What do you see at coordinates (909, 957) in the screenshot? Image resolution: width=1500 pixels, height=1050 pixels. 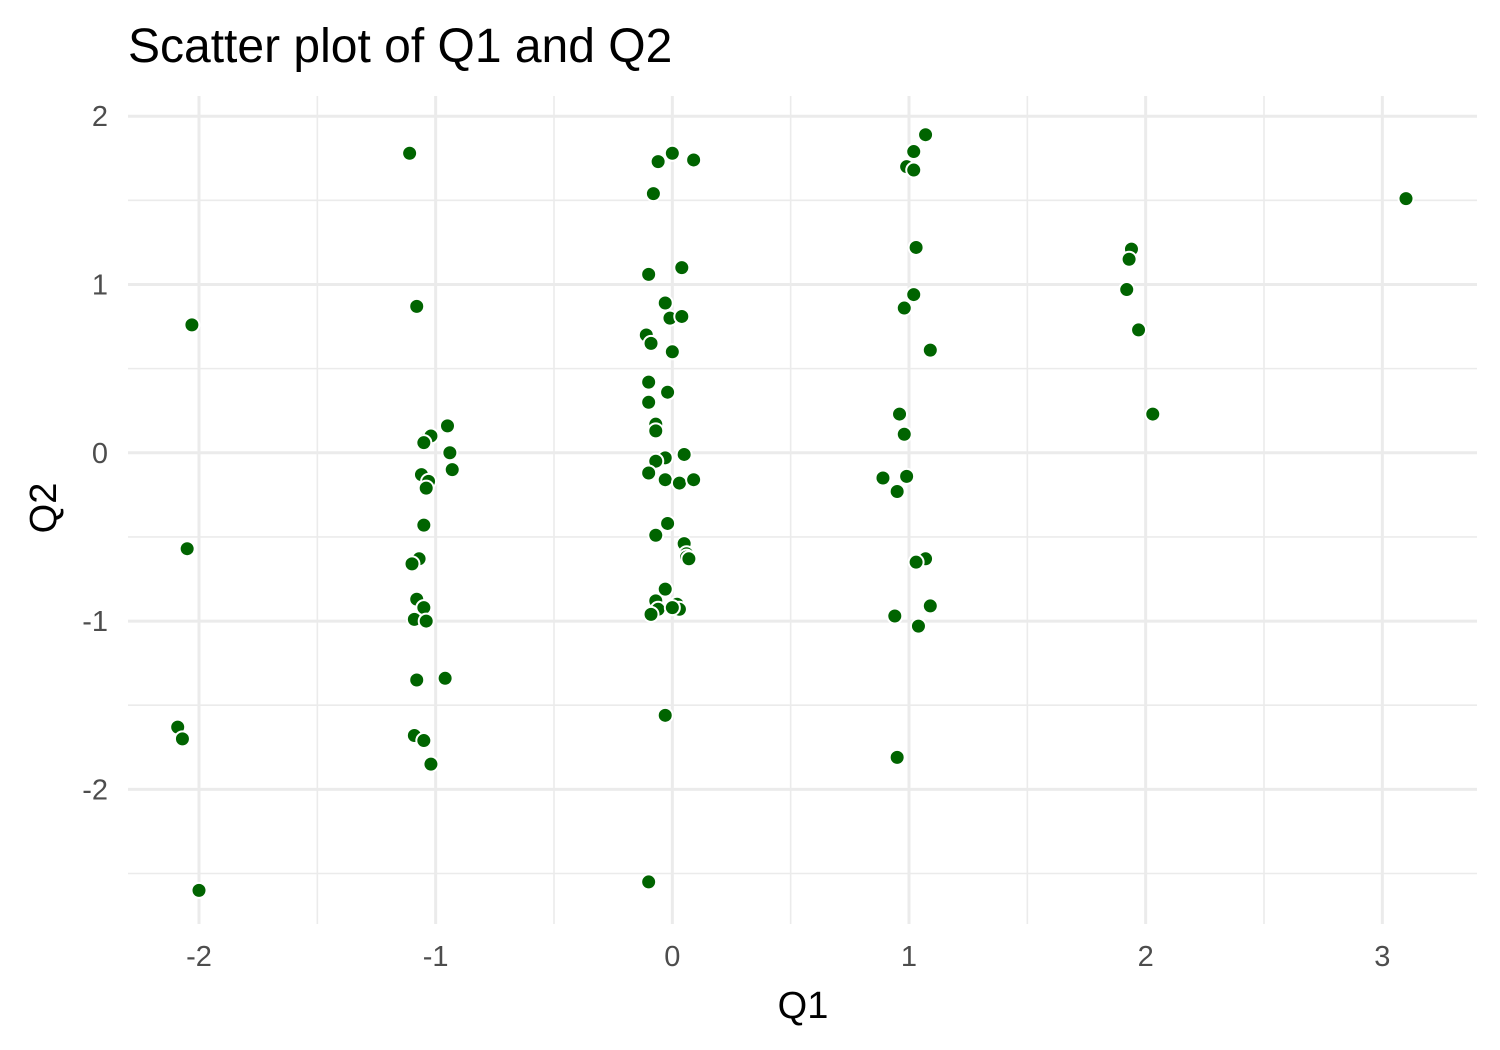 I see `x-tick-label: 1` at bounding box center [909, 957].